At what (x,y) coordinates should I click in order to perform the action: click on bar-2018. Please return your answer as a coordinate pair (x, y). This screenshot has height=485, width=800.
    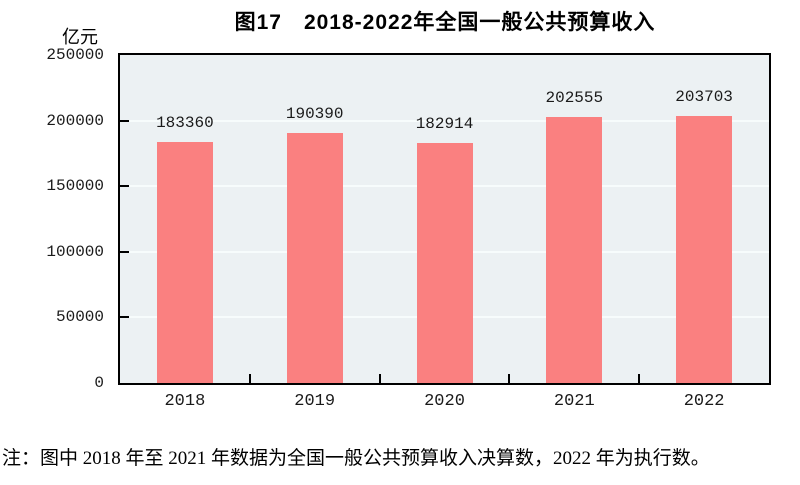
    Looking at the image, I should click on (184, 262).